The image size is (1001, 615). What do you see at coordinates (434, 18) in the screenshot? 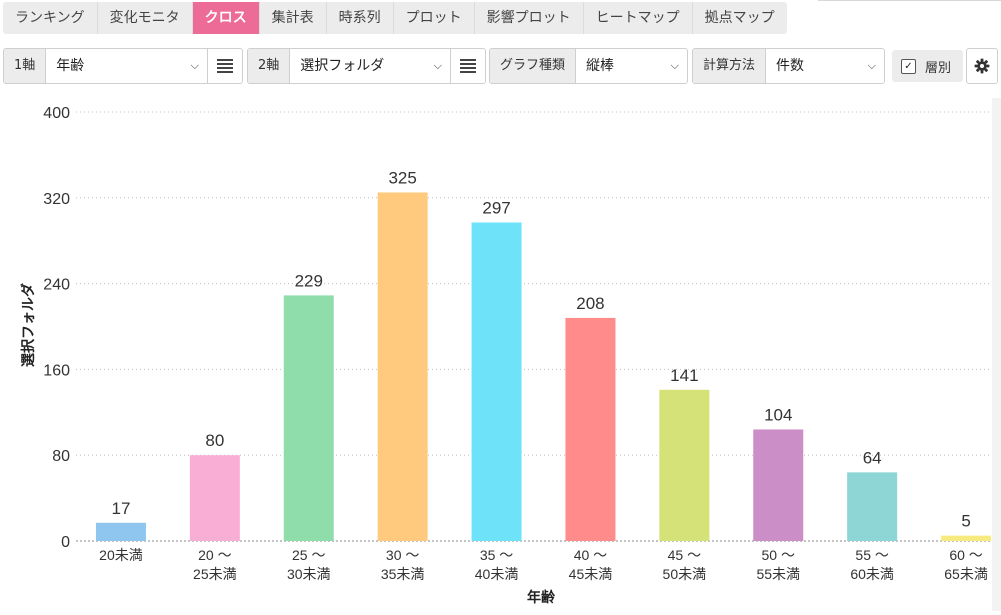
I see `tab-5: プロット` at bounding box center [434, 18].